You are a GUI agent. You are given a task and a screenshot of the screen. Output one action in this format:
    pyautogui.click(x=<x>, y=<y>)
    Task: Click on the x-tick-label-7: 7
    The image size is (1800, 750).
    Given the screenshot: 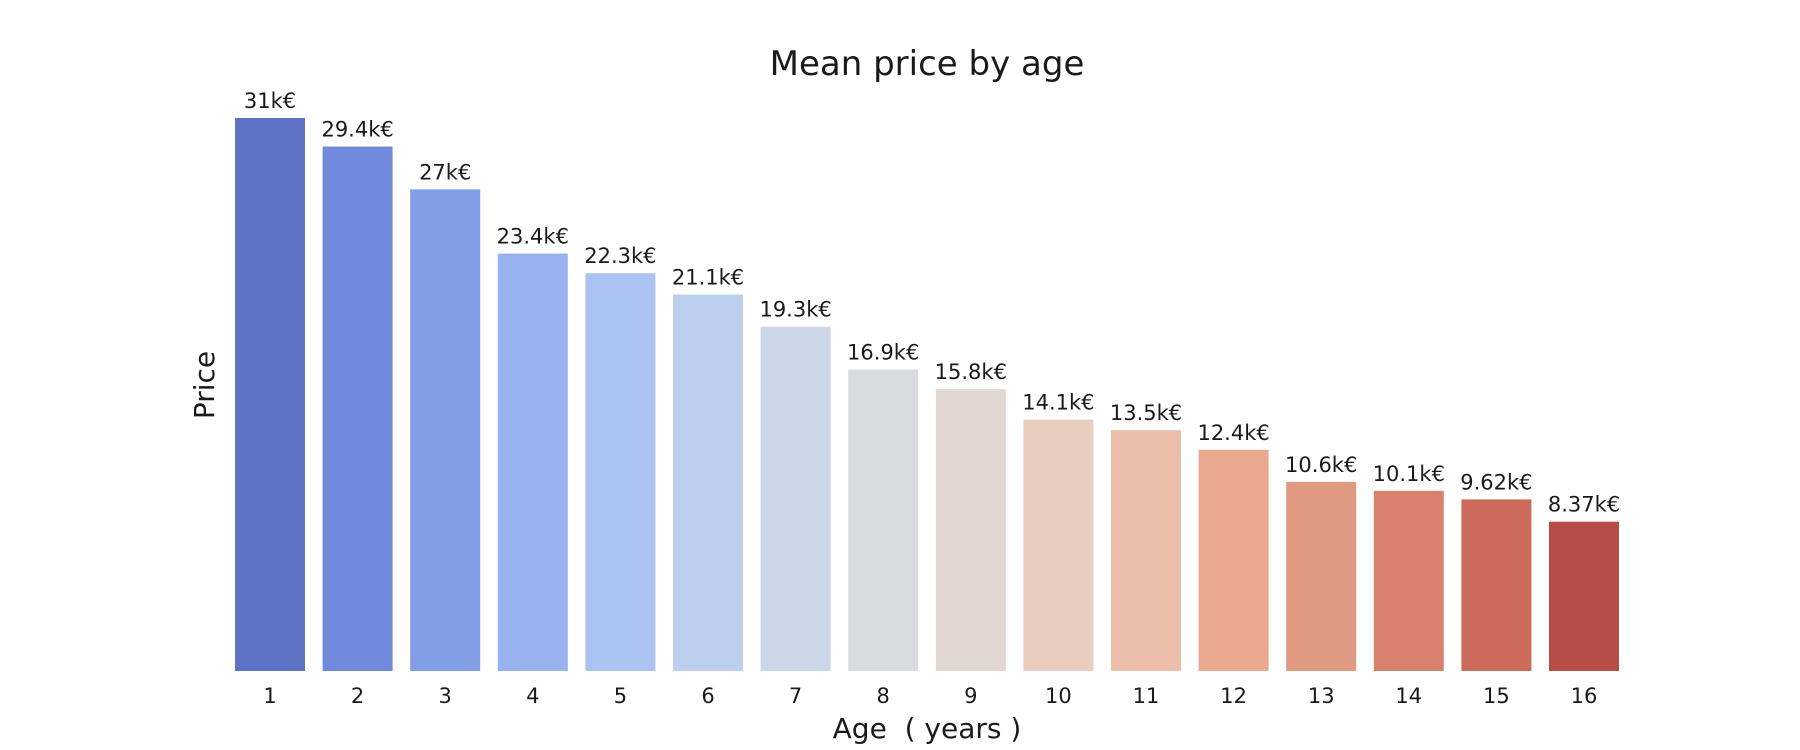 What is the action you would take?
    pyautogui.click(x=795, y=696)
    